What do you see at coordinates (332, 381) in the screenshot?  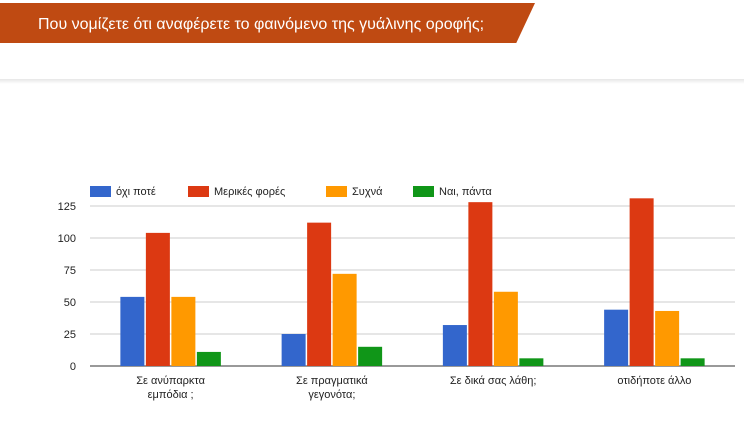 I see `x-tick-label: Σε πραγματικά` at bounding box center [332, 381].